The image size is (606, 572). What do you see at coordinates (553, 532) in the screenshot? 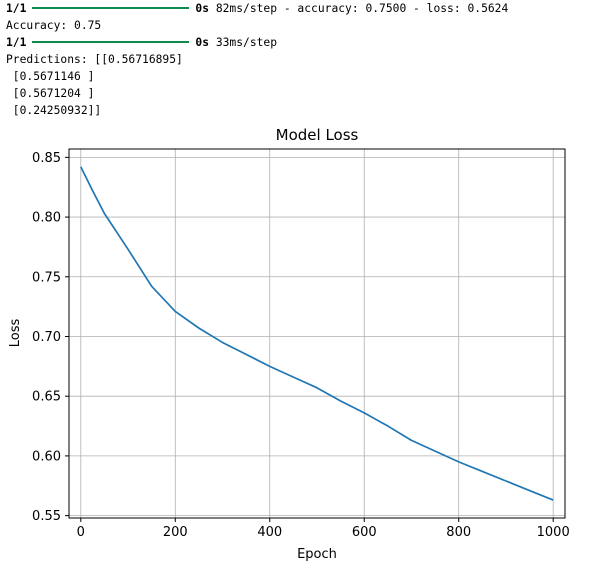
I see `x-tick-label: 1000` at bounding box center [553, 532].